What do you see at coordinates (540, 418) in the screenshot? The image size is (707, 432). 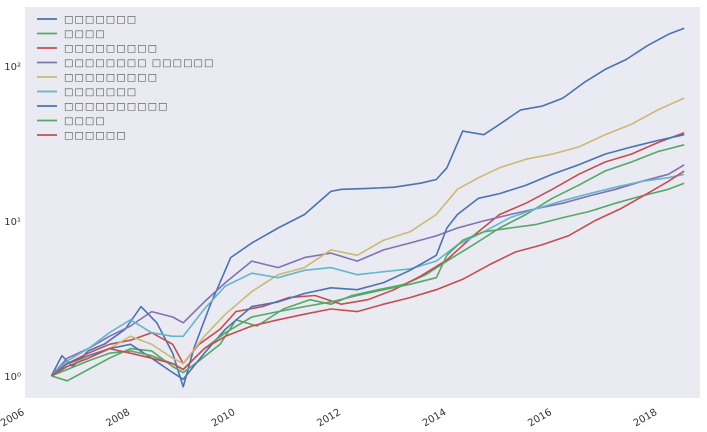 I see `x-tick-label: 2016` at bounding box center [540, 418].